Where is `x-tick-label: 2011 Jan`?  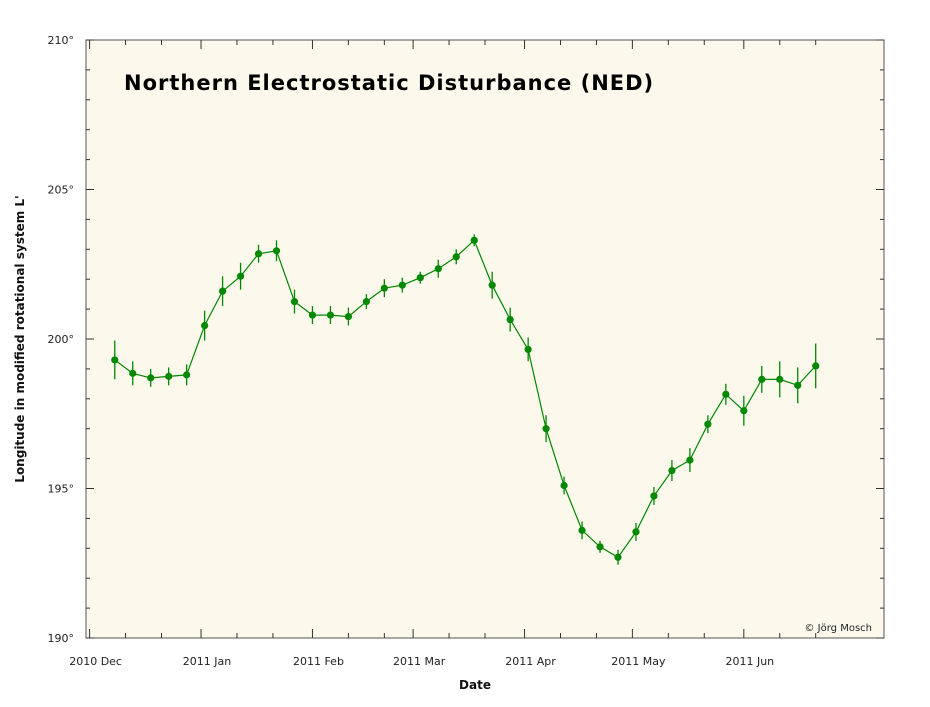
x-tick-label: 2011 Jan is located at coordinates (207, 661).